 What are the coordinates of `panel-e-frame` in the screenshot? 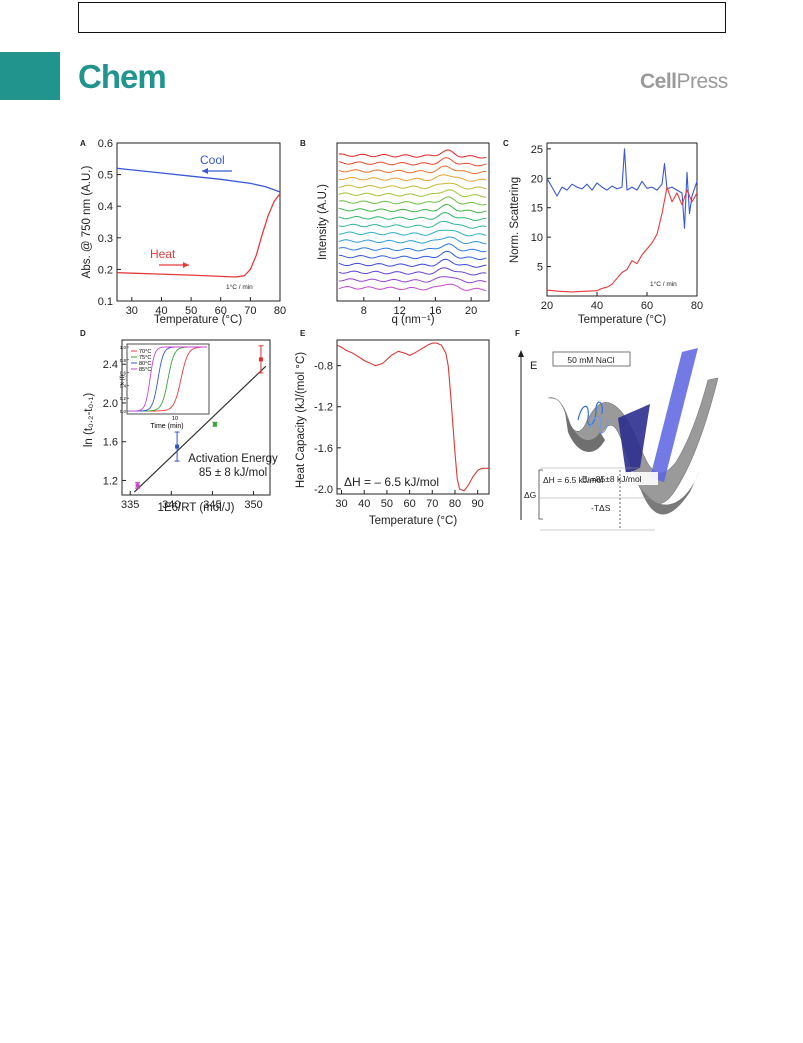 It's located at (413, 417).